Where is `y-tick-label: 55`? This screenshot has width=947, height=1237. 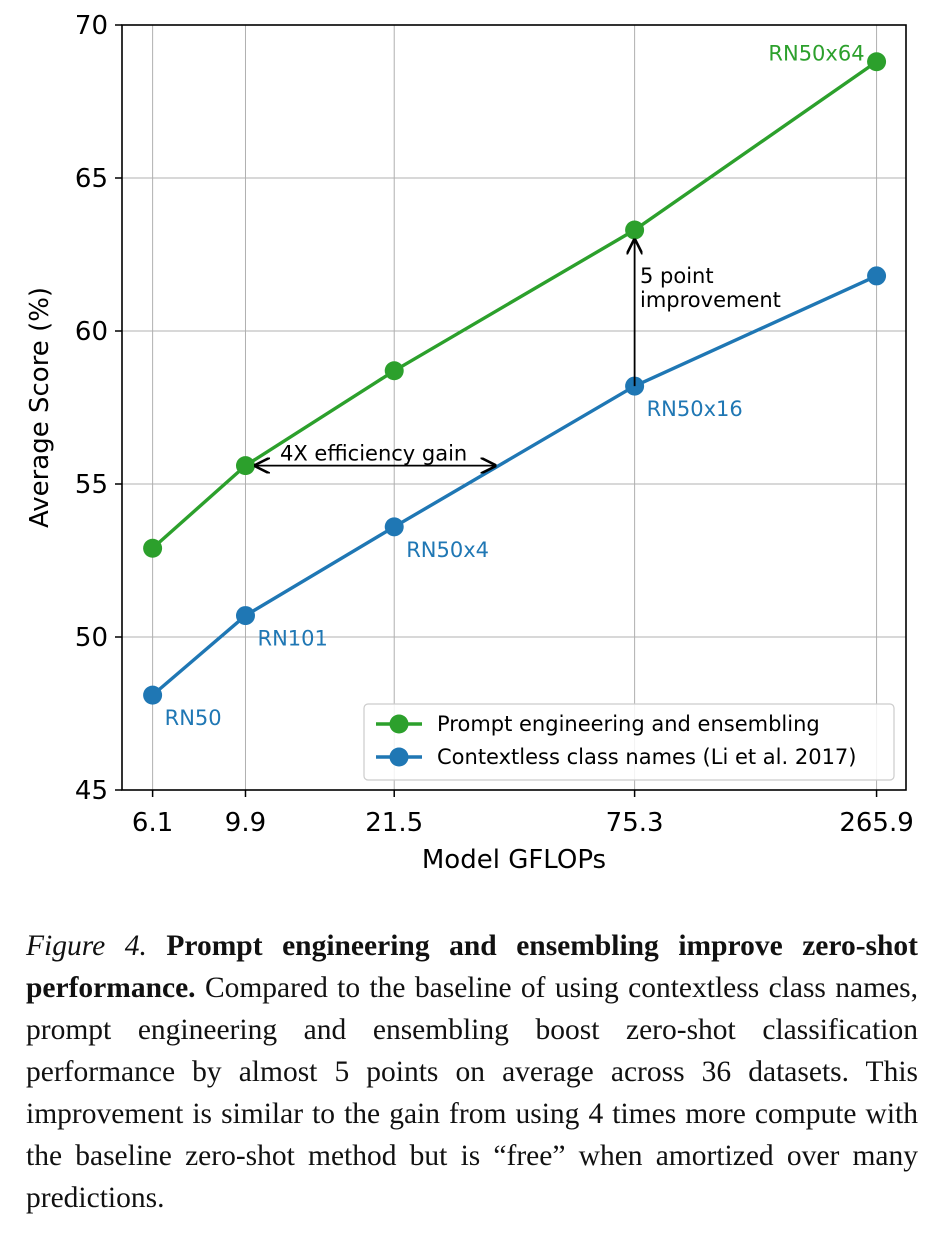
y-tick-label: 55 is located at coordinates (91, 485).